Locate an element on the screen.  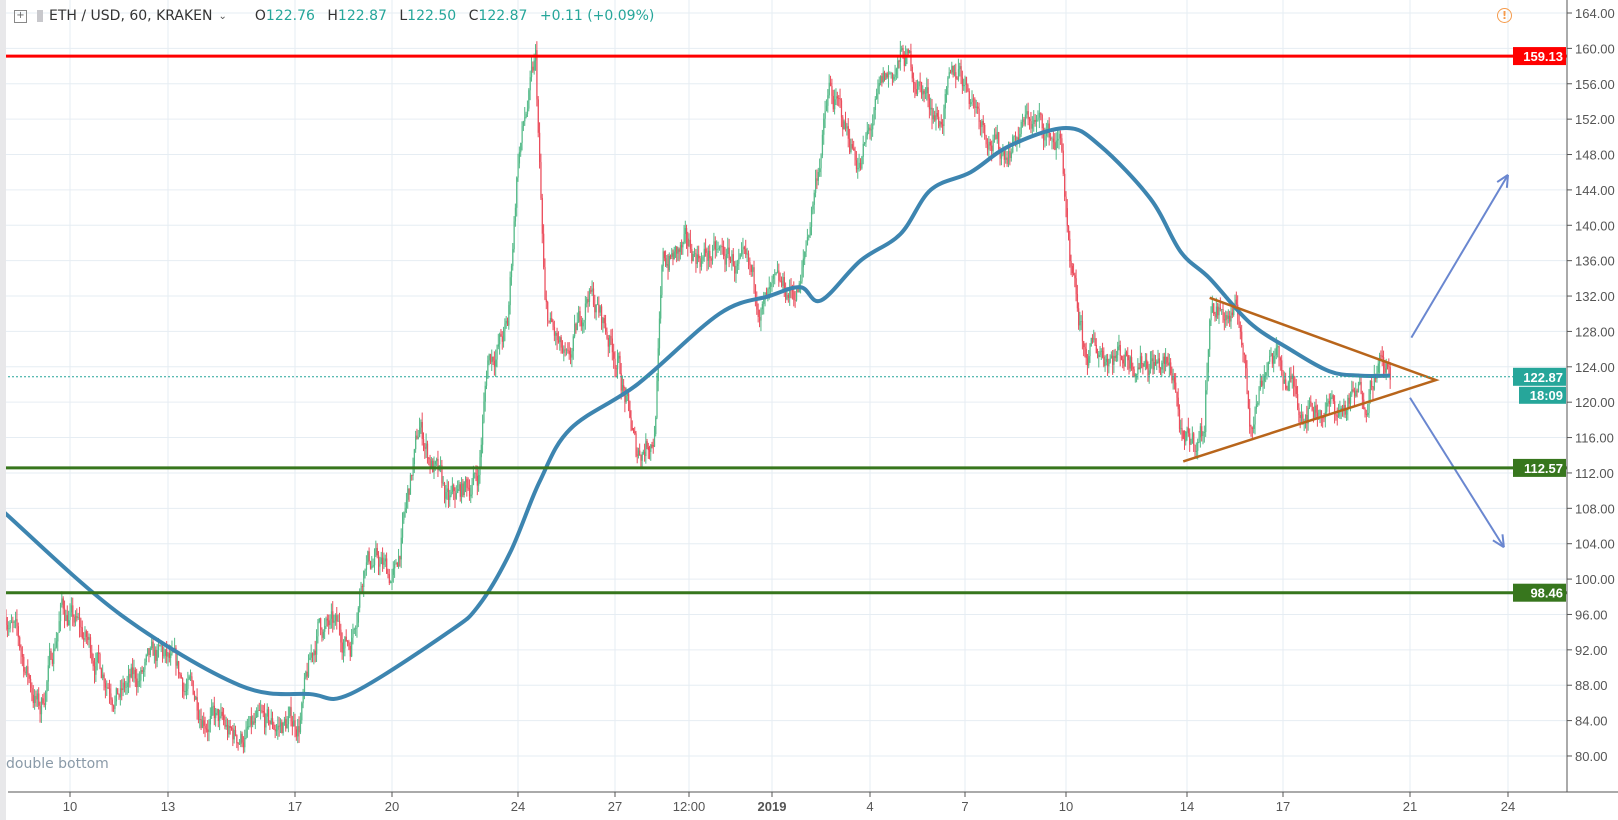
time-tick-label: 12:00 is located at coordinates (689, 806).